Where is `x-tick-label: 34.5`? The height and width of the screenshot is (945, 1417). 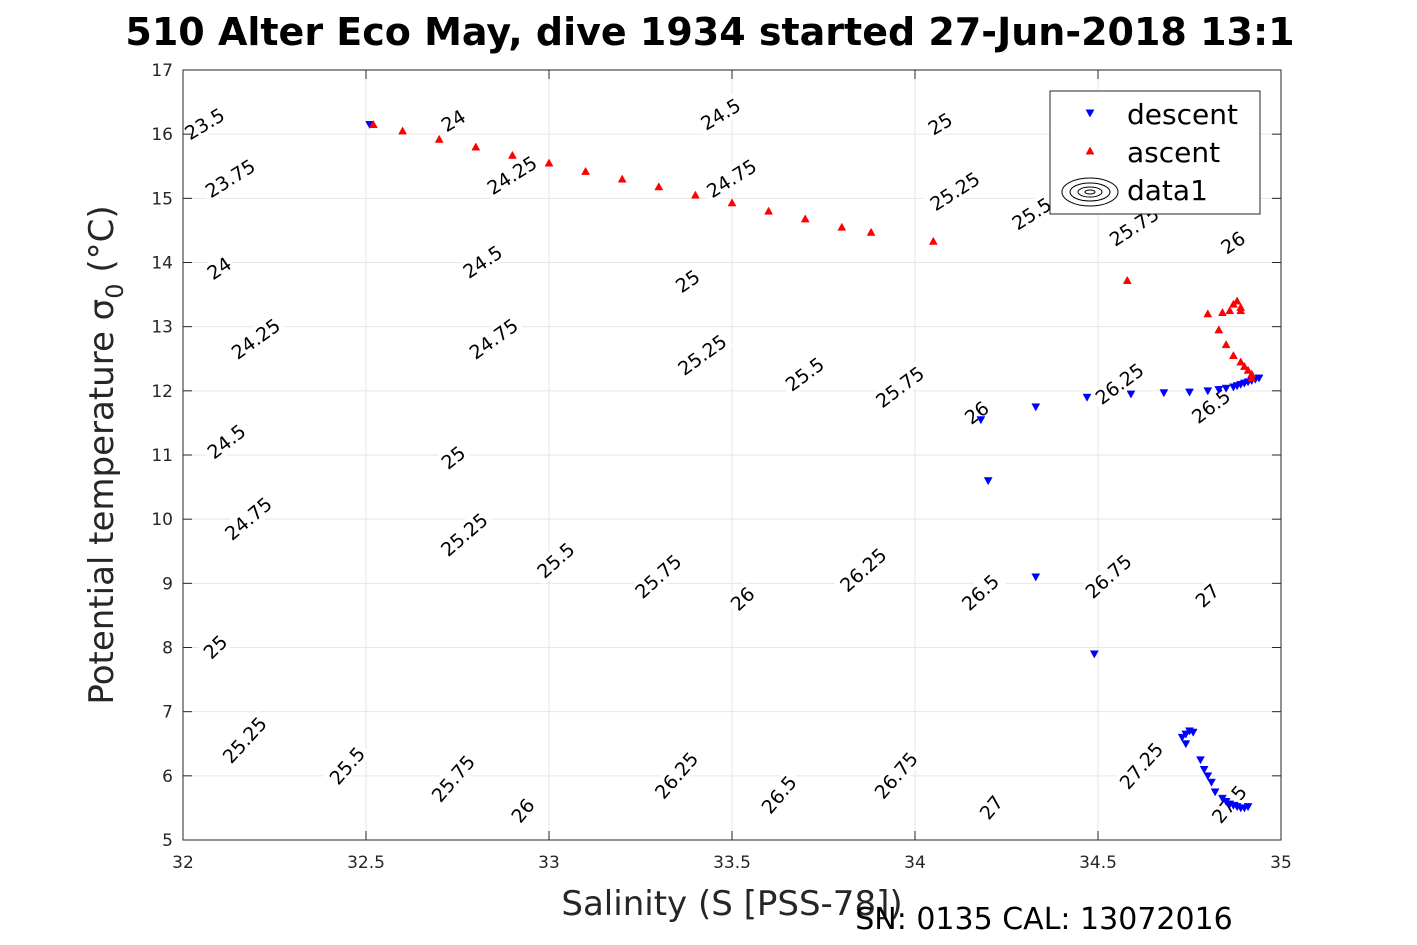
x-tick-label: 34.5 is located at coordinates (1098, 863).